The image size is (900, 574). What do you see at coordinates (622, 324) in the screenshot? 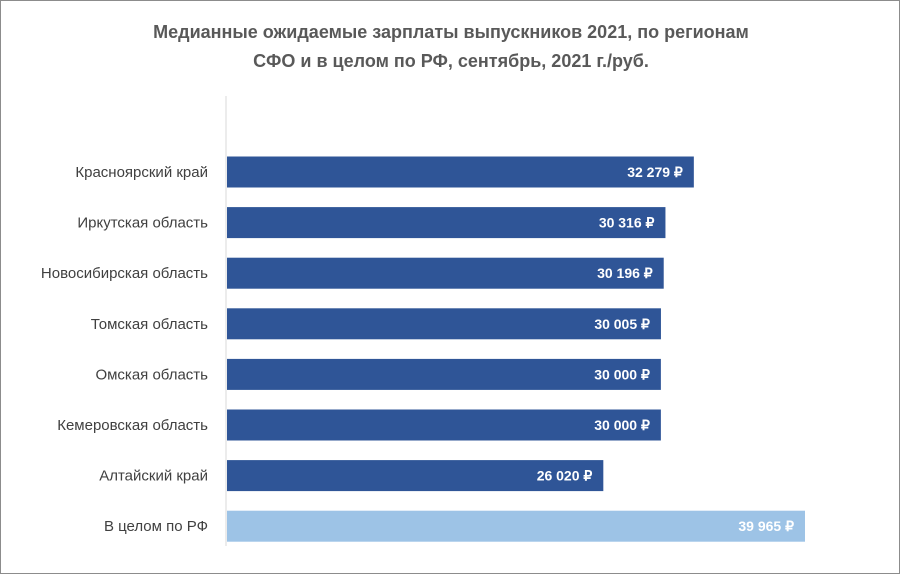
I see `data-label-3: 30 005 ₽` at bounding box center [622, 324].